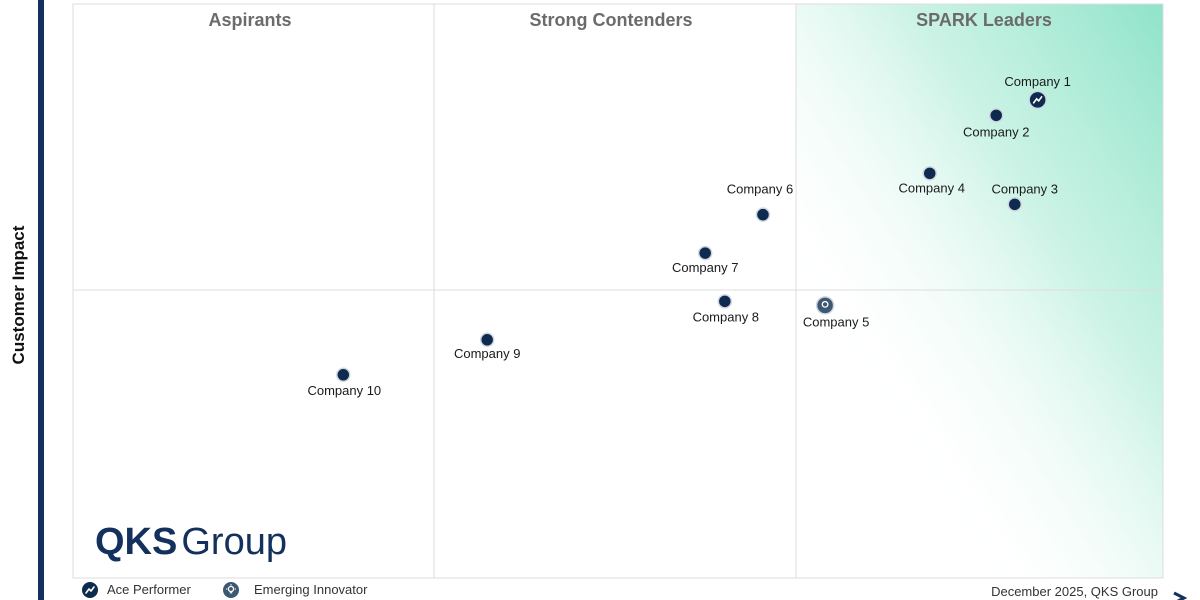 This screenshot has height=600, width=1200. What do you see at coordinates (311, 589) in the screenshot?
I see `legend-emerging-innovator: Emerging Innovator` at bounding box center [311, 589].